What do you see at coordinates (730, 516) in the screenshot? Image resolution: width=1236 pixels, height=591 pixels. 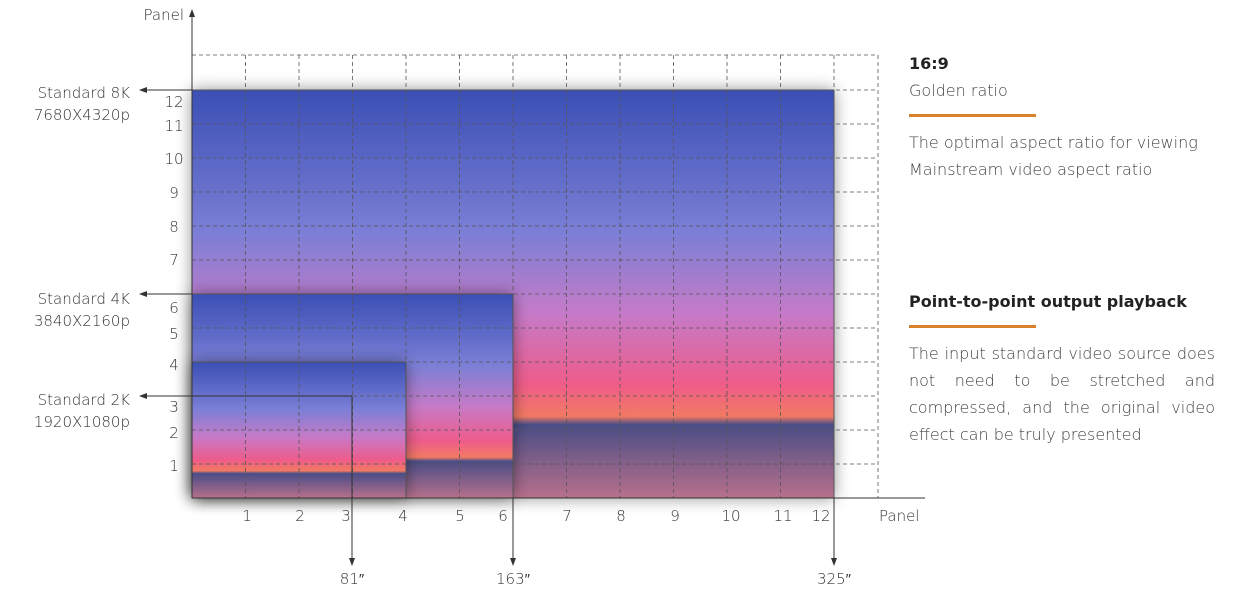 I see `x-tick-label: 10` at bounding box center [730, 516].